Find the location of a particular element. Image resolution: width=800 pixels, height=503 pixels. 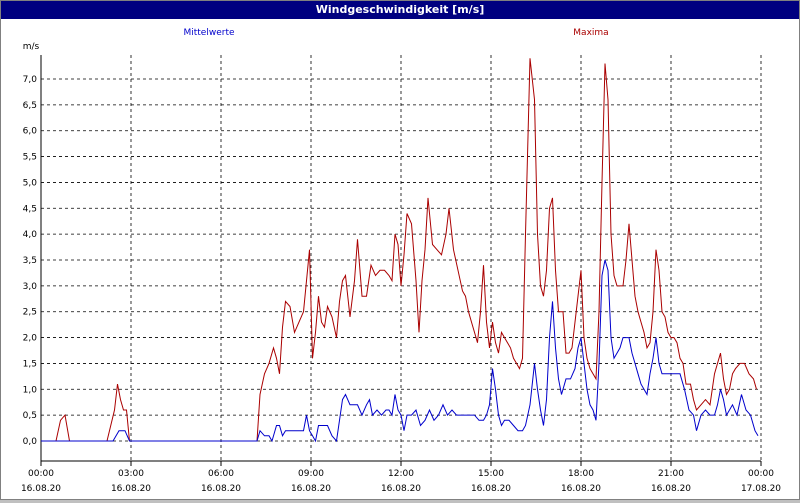

y-tick-label: 5,0 is located at coordinates (30, 183).